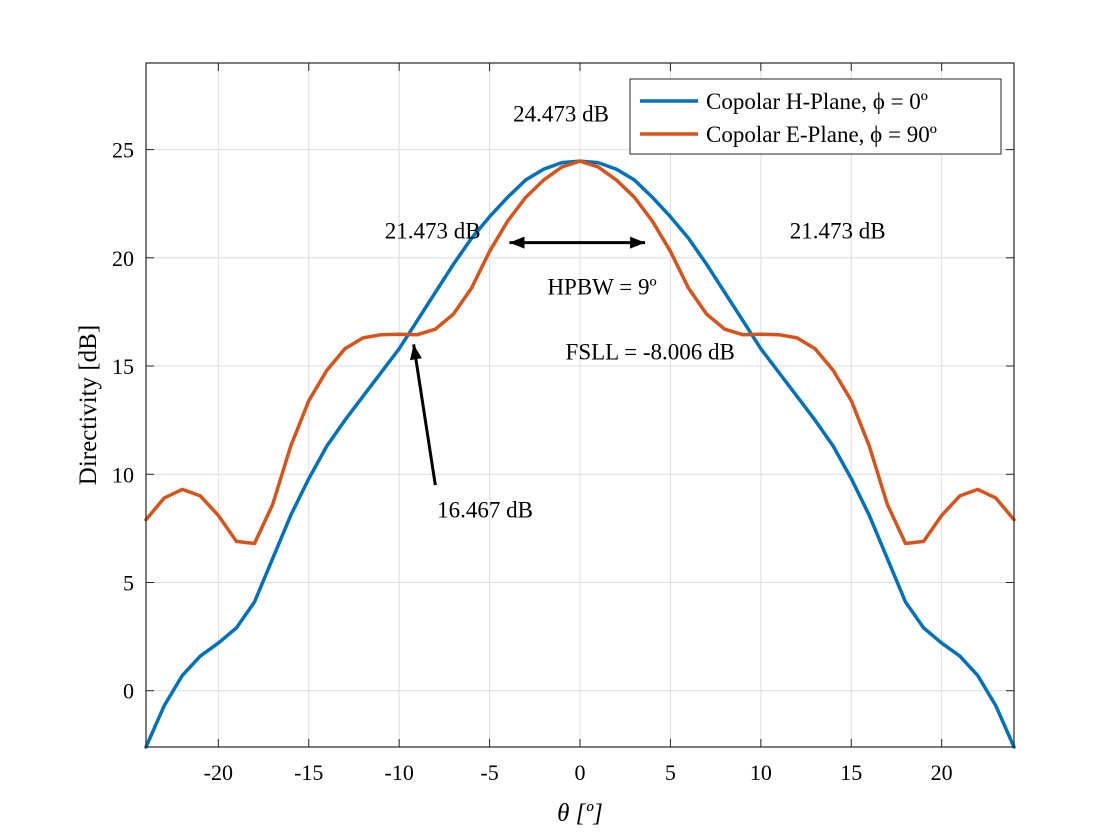 Image resolution: width=1120 pixels, height=840 pixels. What do you see at coordinates (485, 510) in the screenshot?
I see `annotation-label: 16.467 dB` at bounding box center [485, 510].